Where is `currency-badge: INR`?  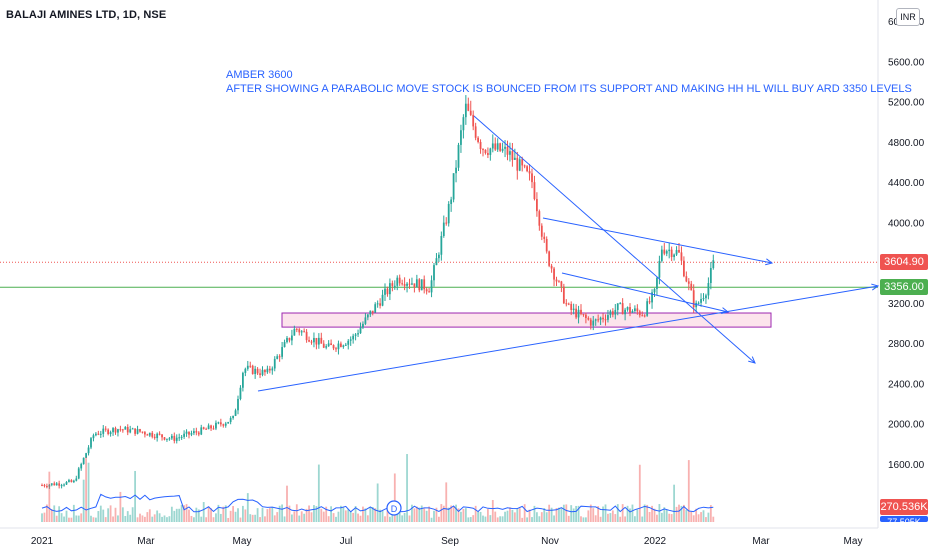
currency-badge: INR is located at coordinates (908, 17).